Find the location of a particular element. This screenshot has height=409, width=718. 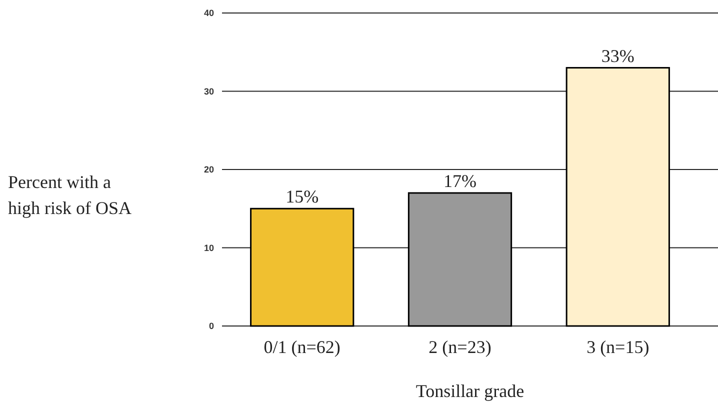

y-tick-label: 30 is located at coordinates (209, 91).